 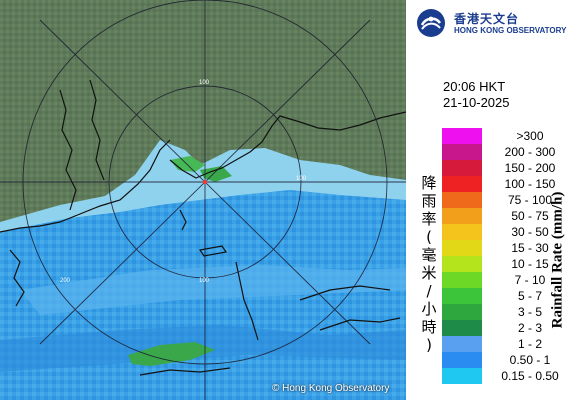 I want to click on legend-row: 0.15 - 0.50, so click(x=507, y=376).